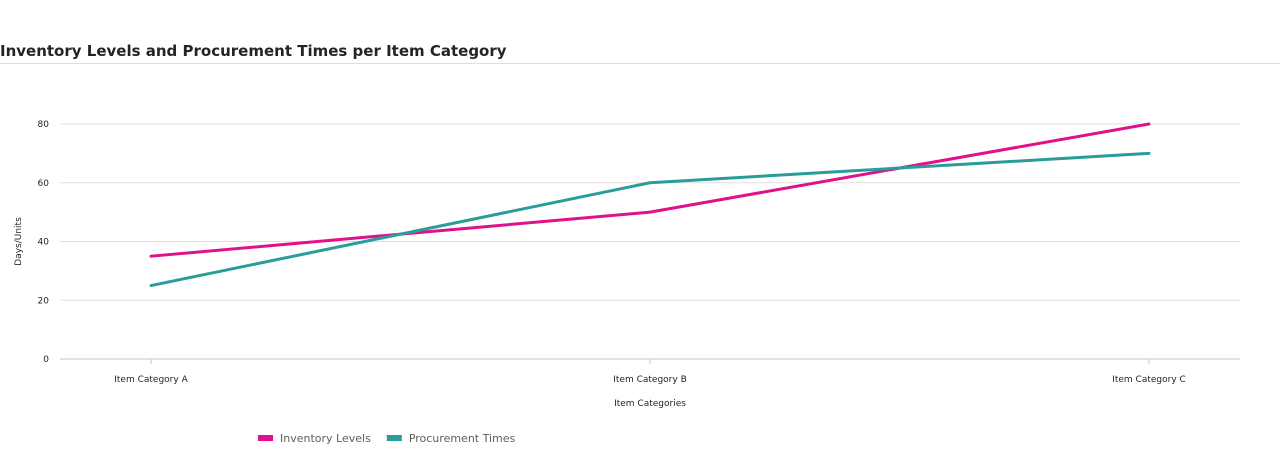 This screenshot has width=1280, height=454. I want to click on legend-item-inventory-levels: Inventory Levels, so click(314, 438).